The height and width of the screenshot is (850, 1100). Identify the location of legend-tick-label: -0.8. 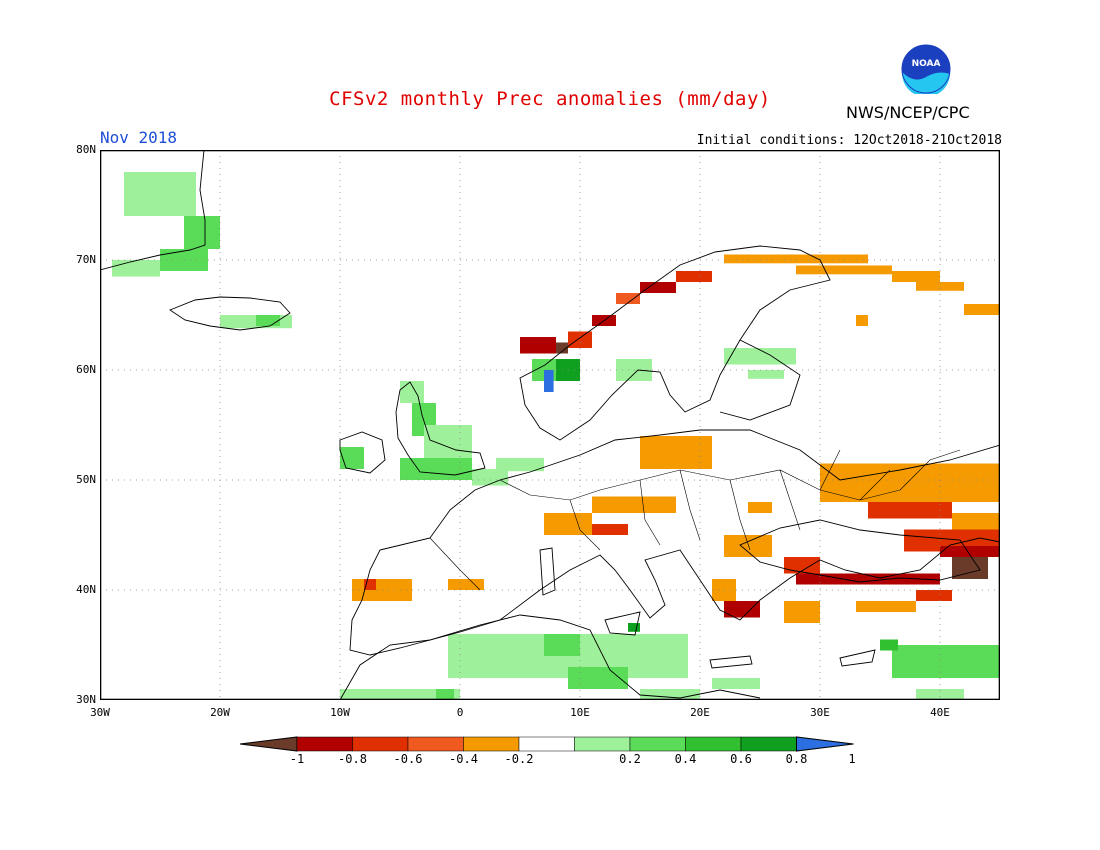
(352, 759).